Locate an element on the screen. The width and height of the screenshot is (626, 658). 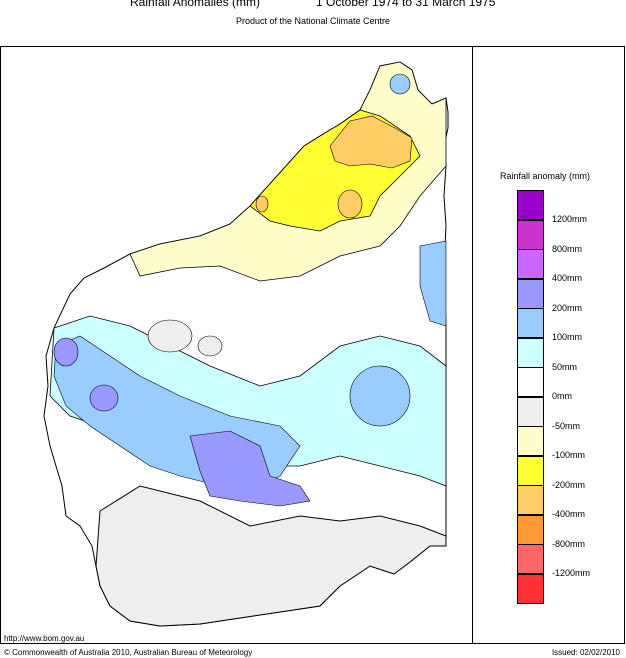
anomaly-minus50-southwest is located at coordinates (271, 556).